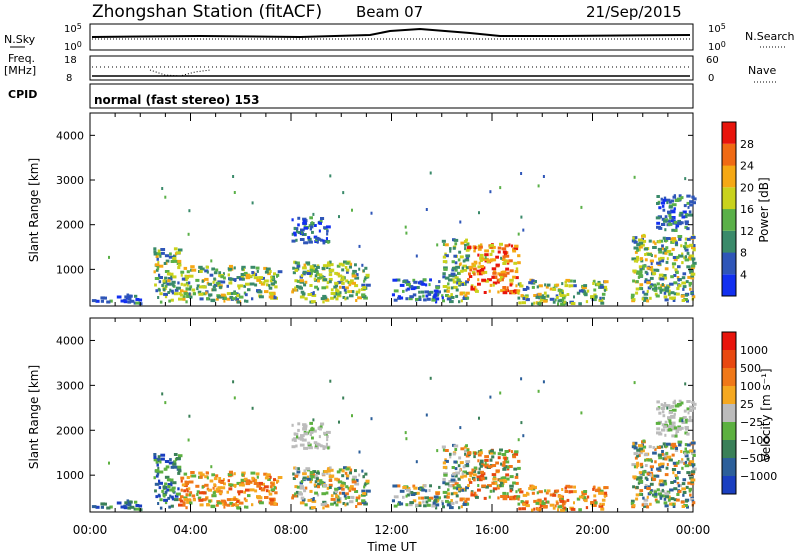  What do you see at coordinates (764, 209) in the screenshot?
I see `power-colorbar-label: Power [dB]` at bounding box center [764, 209].